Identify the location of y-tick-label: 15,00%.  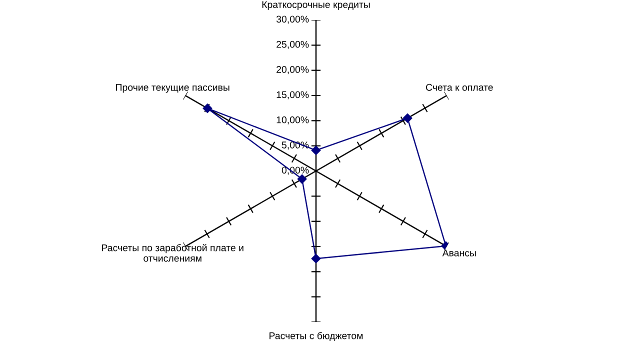
(292, 95).